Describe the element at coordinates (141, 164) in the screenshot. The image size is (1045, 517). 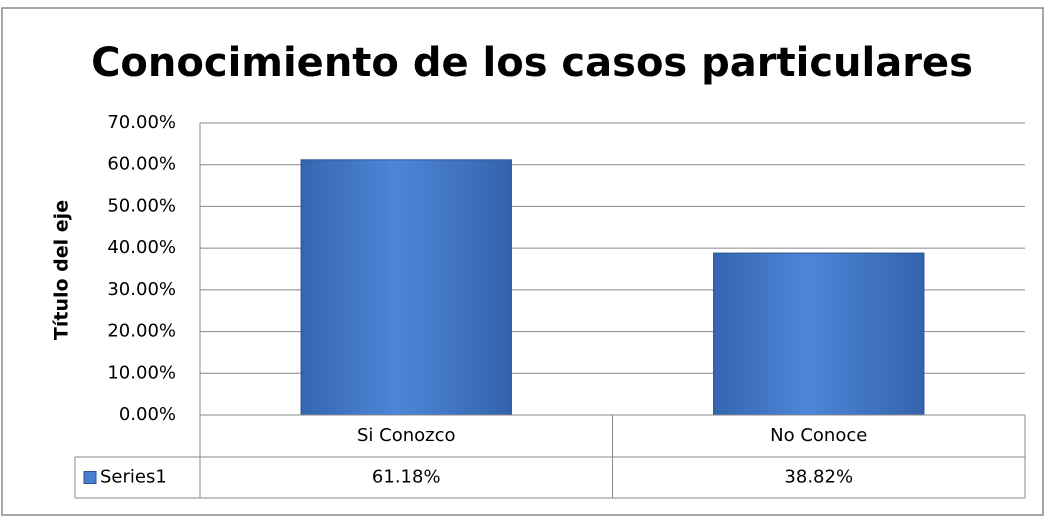
I see `y-tick-label: 60.00%` at that location.